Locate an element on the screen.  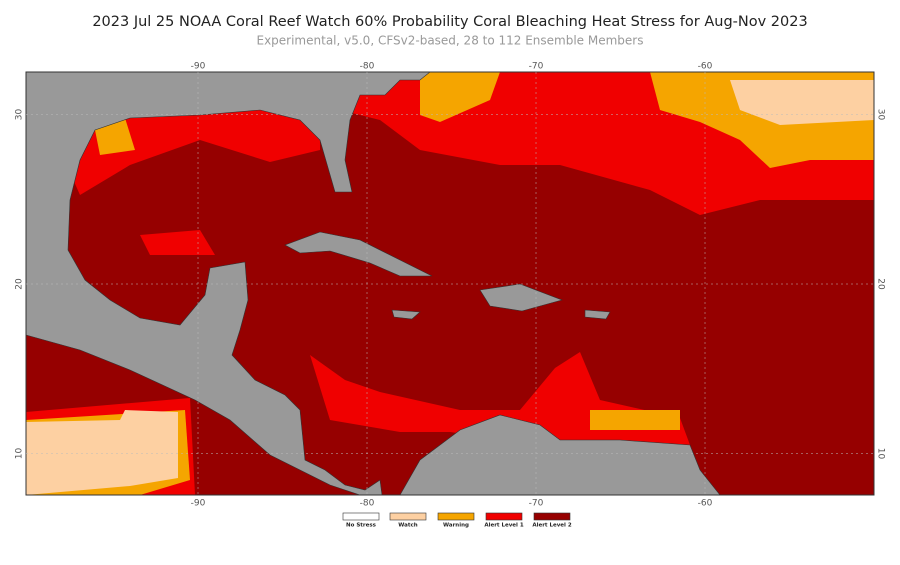
south-america is located at coordinates (560, 454).